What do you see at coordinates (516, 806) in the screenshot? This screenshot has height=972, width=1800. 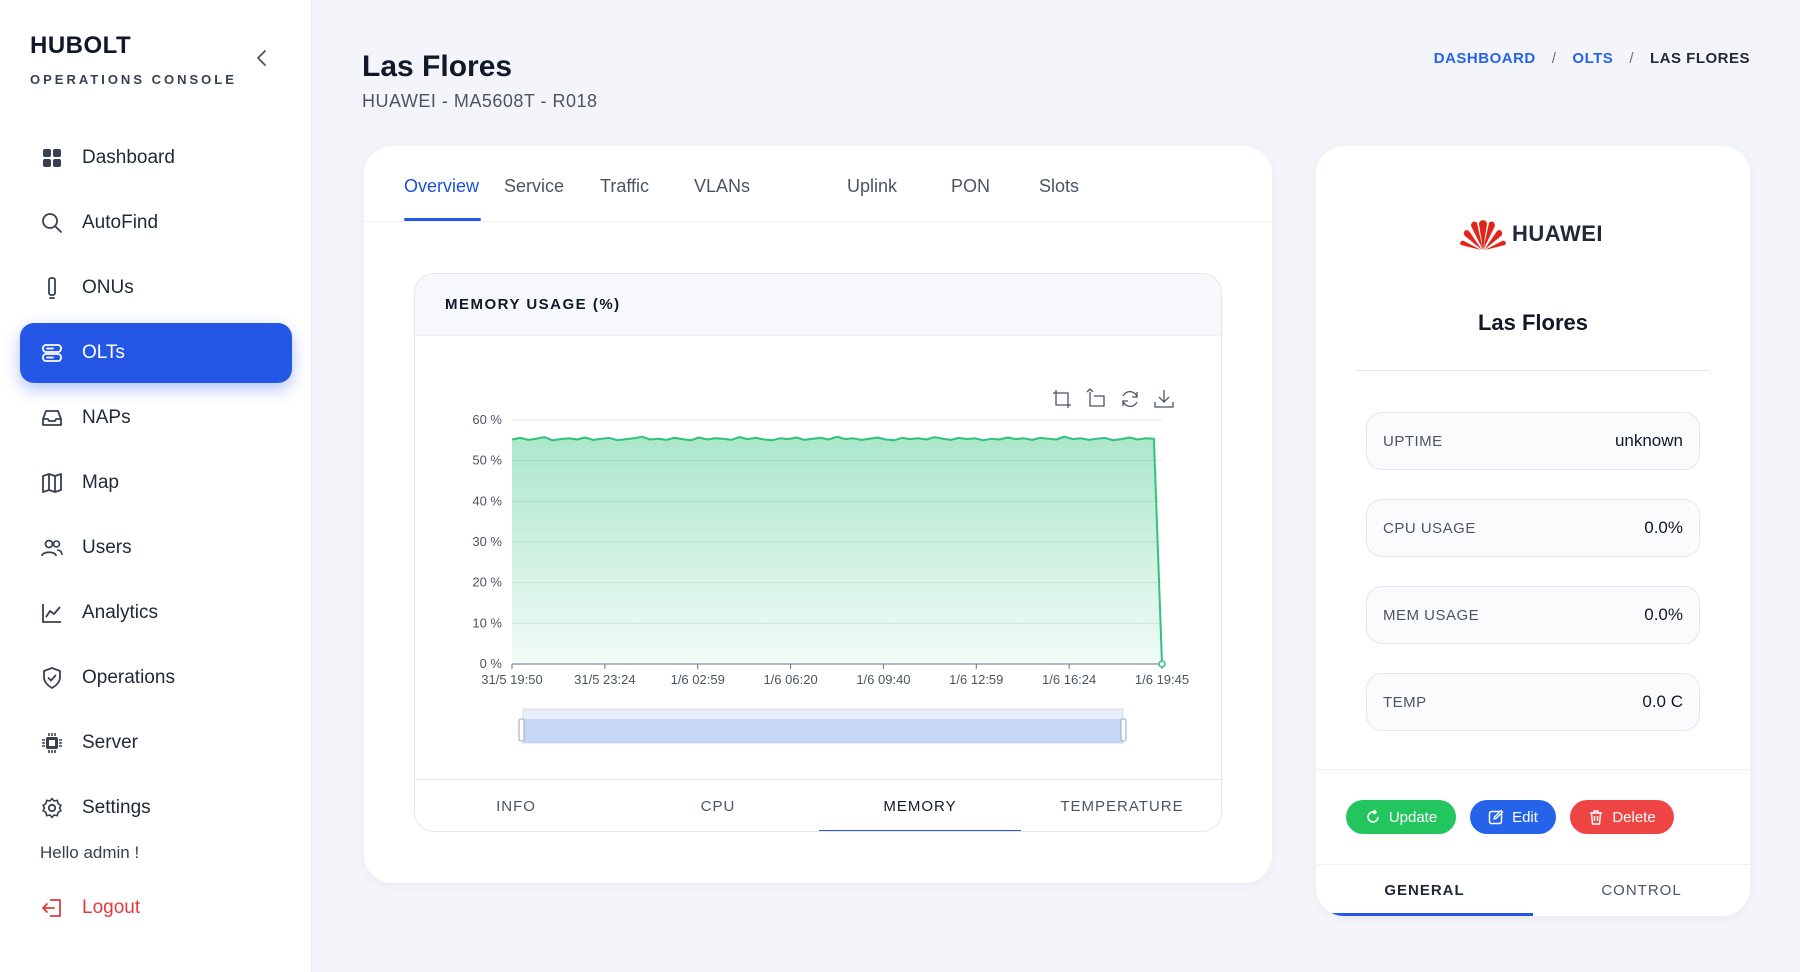 I see `chart-tab-info: INFO` at bounding box center [516, 806].